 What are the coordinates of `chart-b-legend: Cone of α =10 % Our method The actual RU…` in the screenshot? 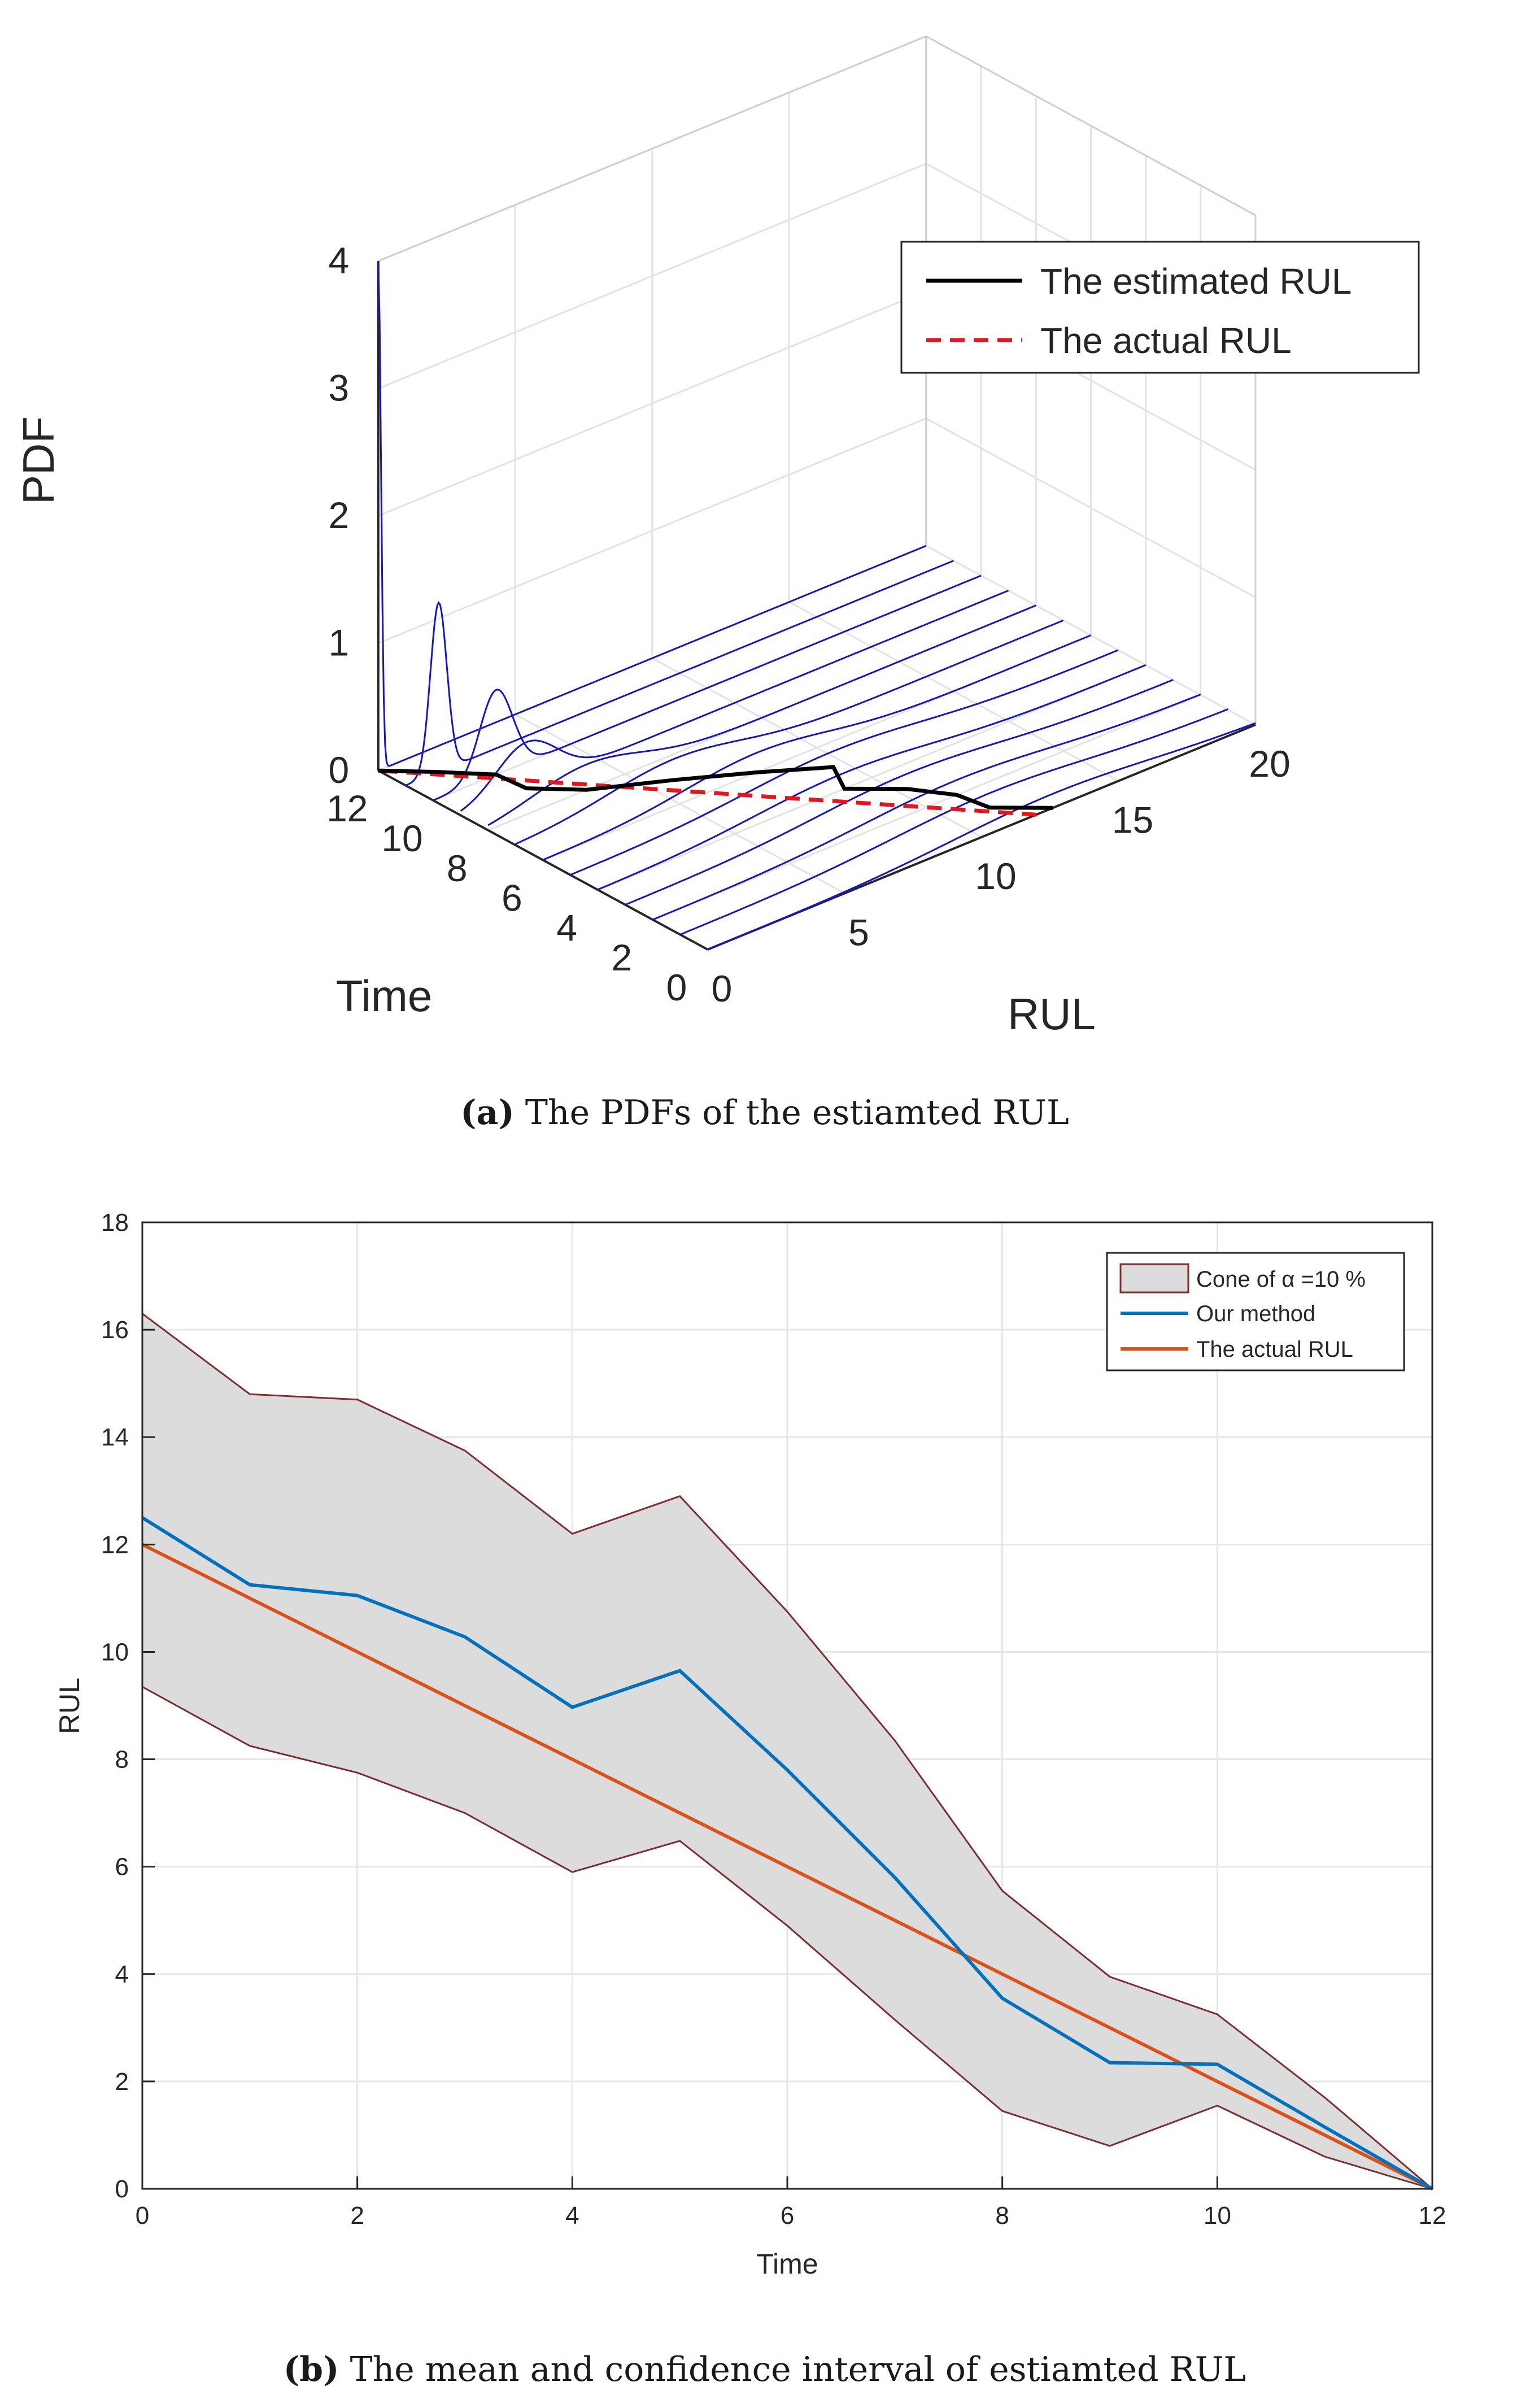 It's located at (1255, 1311).